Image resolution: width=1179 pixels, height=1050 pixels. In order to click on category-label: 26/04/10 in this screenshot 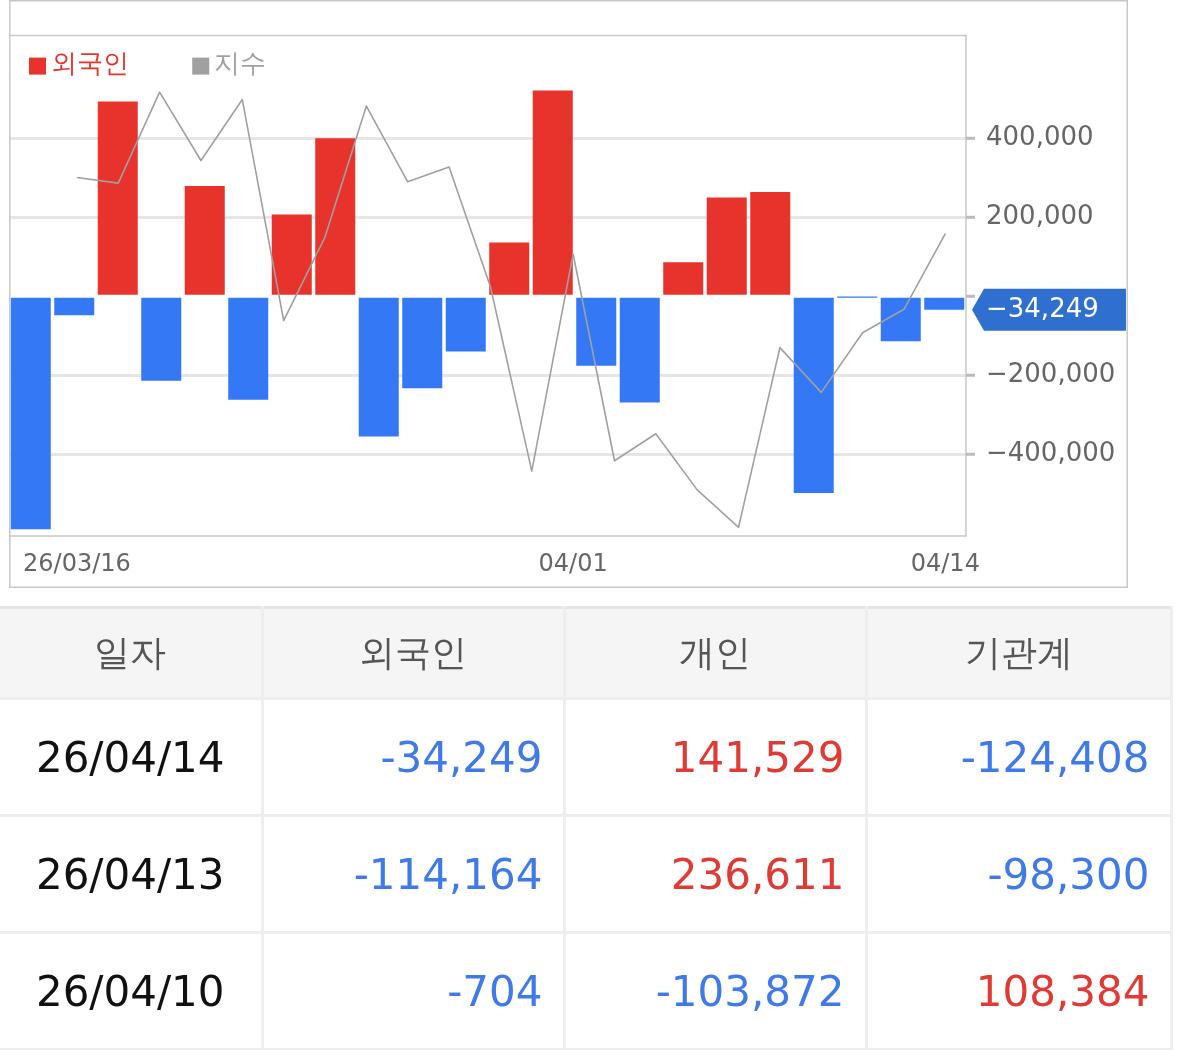, I will do `click(130, 991)`.